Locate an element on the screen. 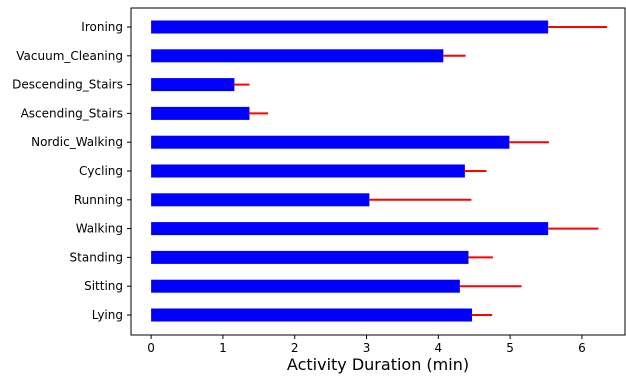 This screenshot has height=377, width=626. bar-lying is located at coordinates (312, 315).